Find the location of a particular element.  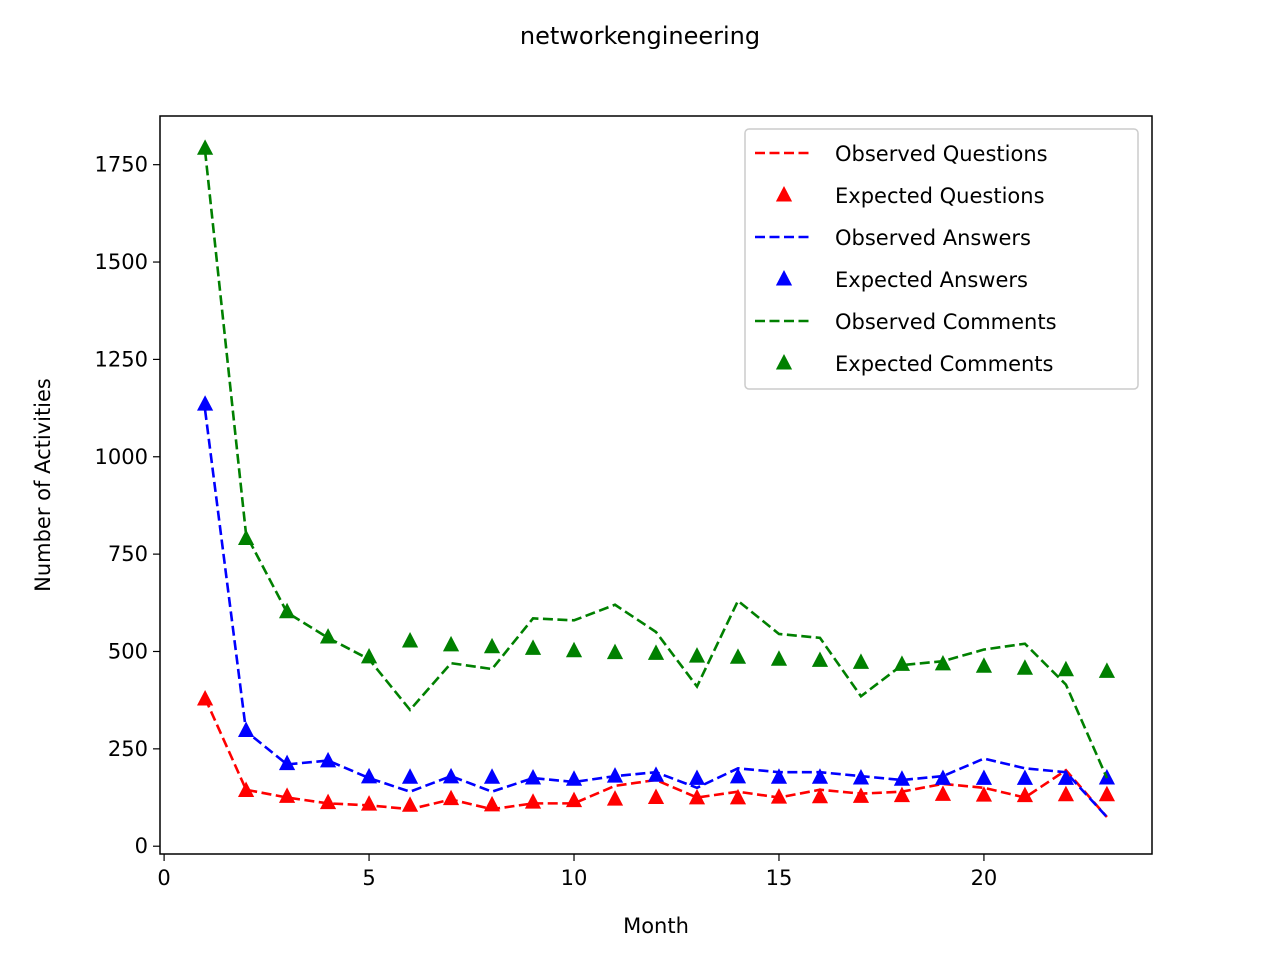

legend-label-observed-comments: Observed Comments is located at coordinates (946, 322).